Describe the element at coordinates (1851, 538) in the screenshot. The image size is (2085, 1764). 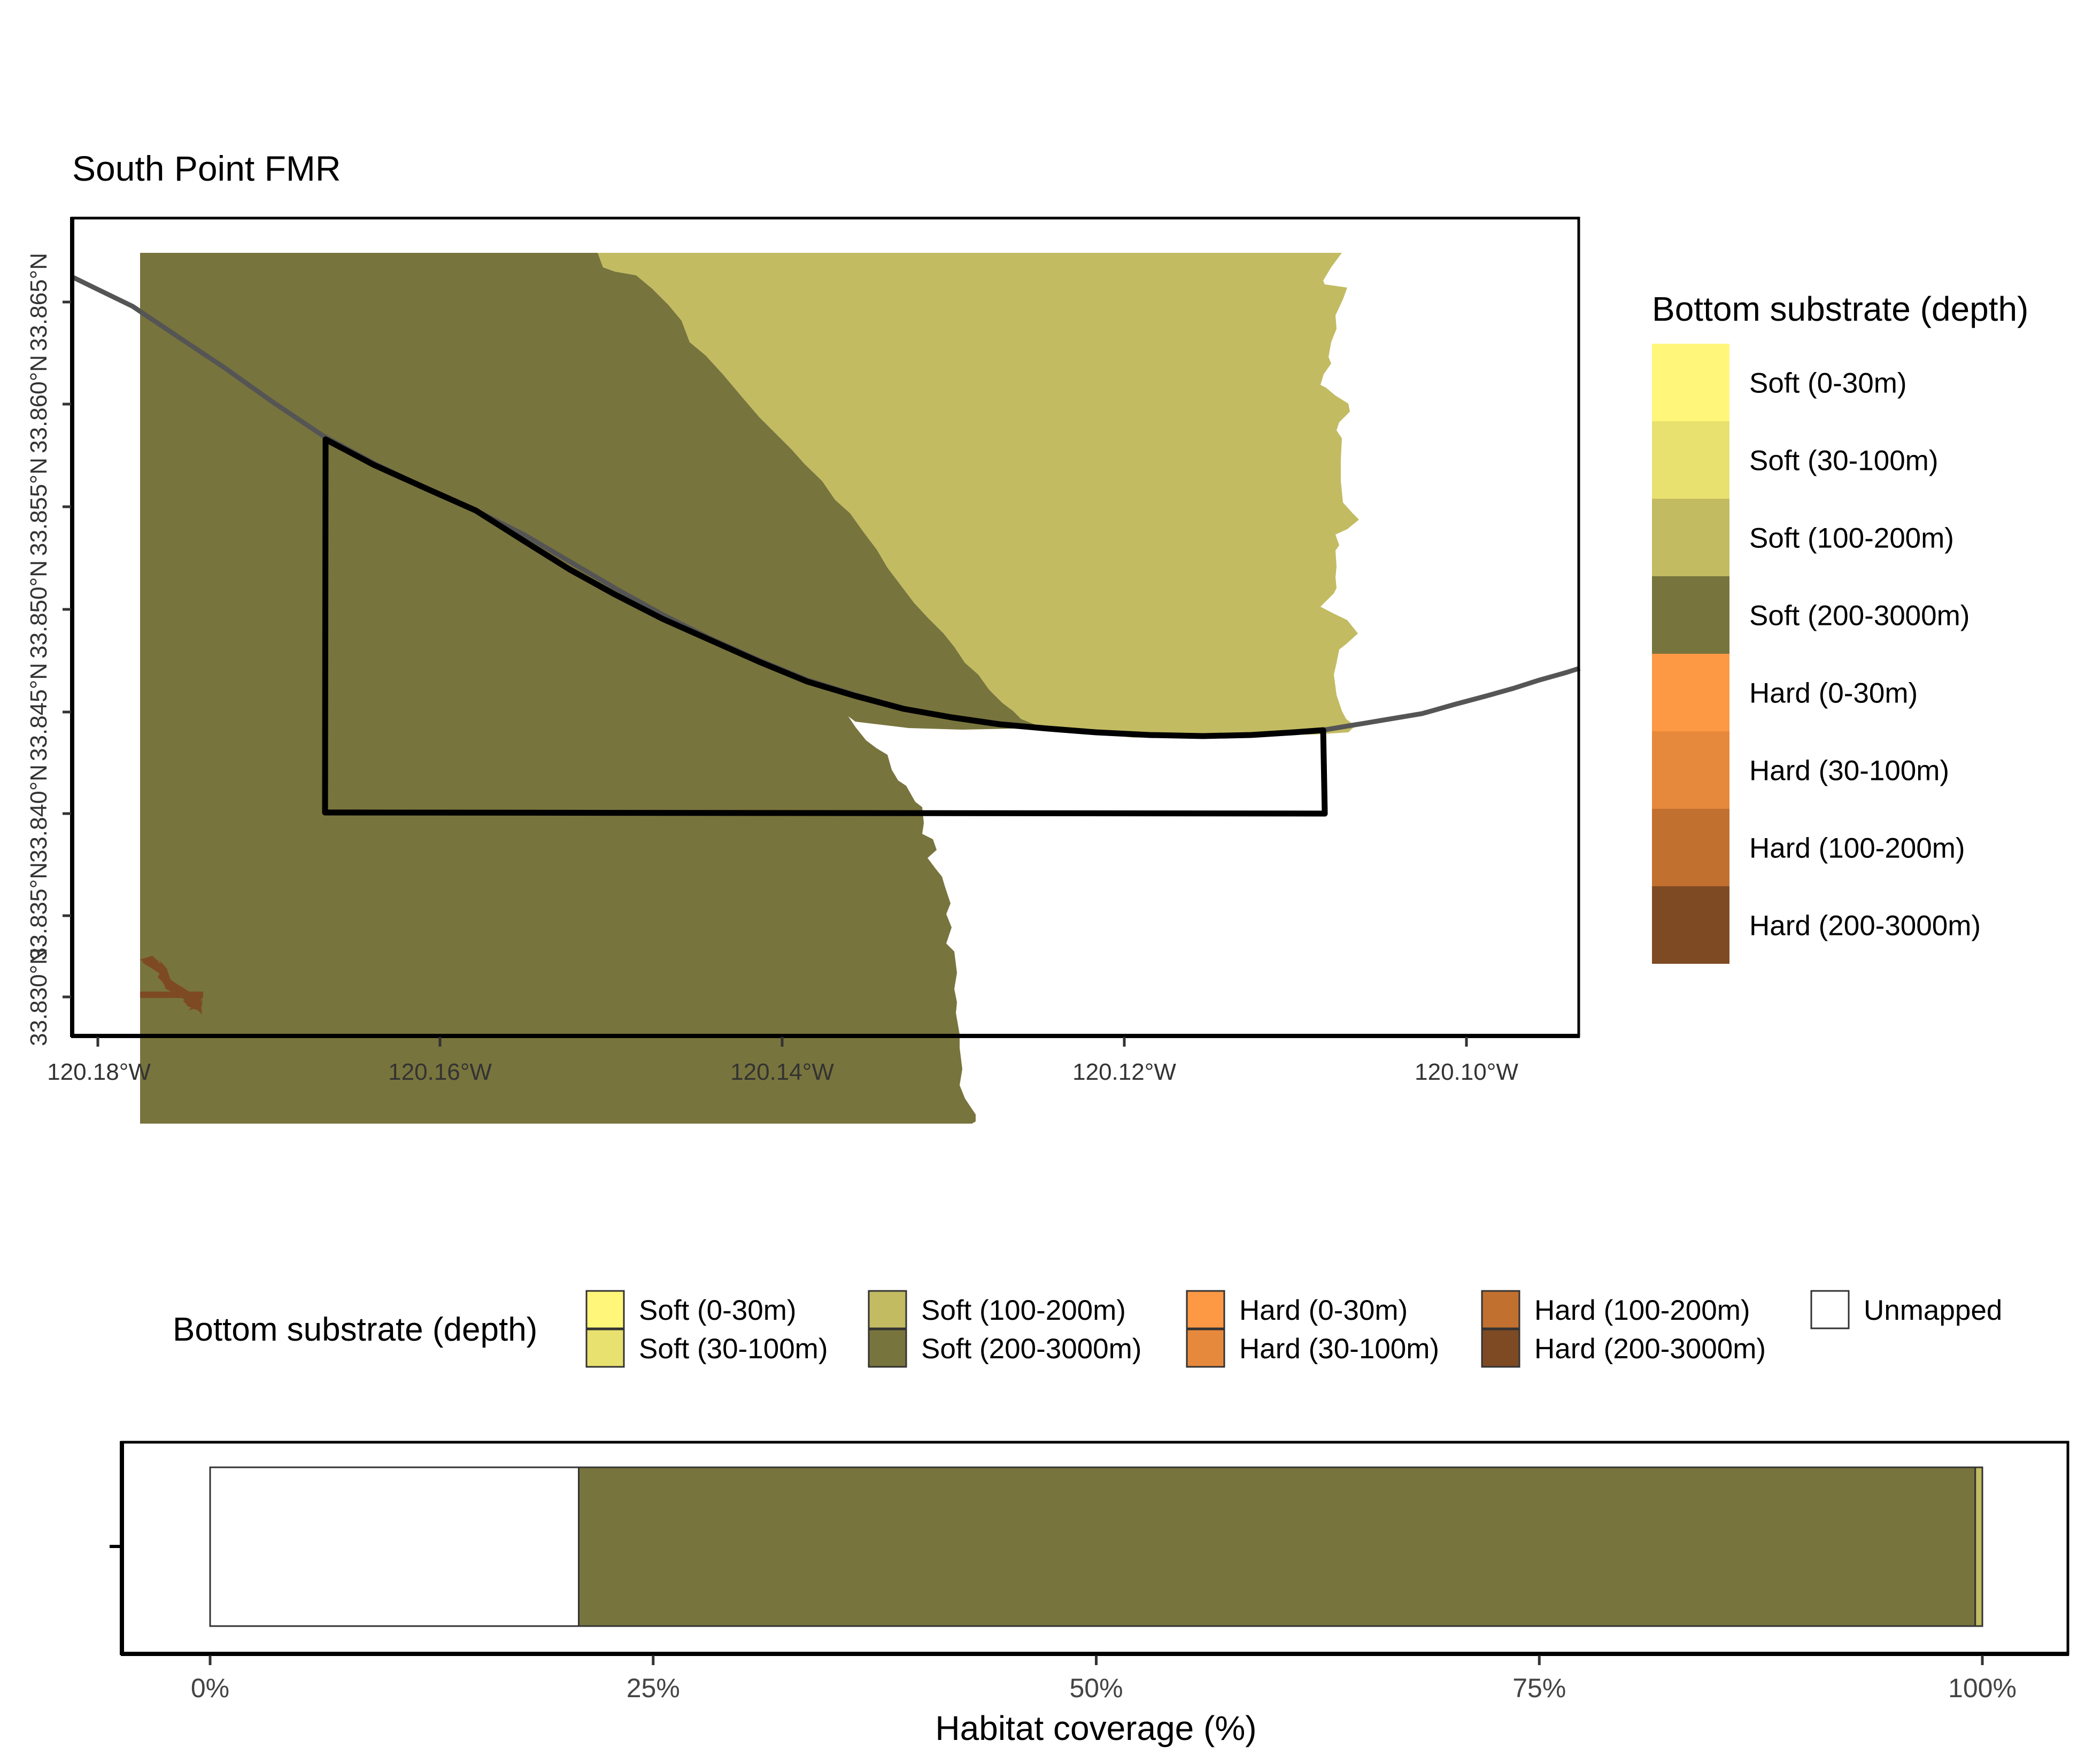
I see `map-legend-label: Soft (100-200m)` at that location.